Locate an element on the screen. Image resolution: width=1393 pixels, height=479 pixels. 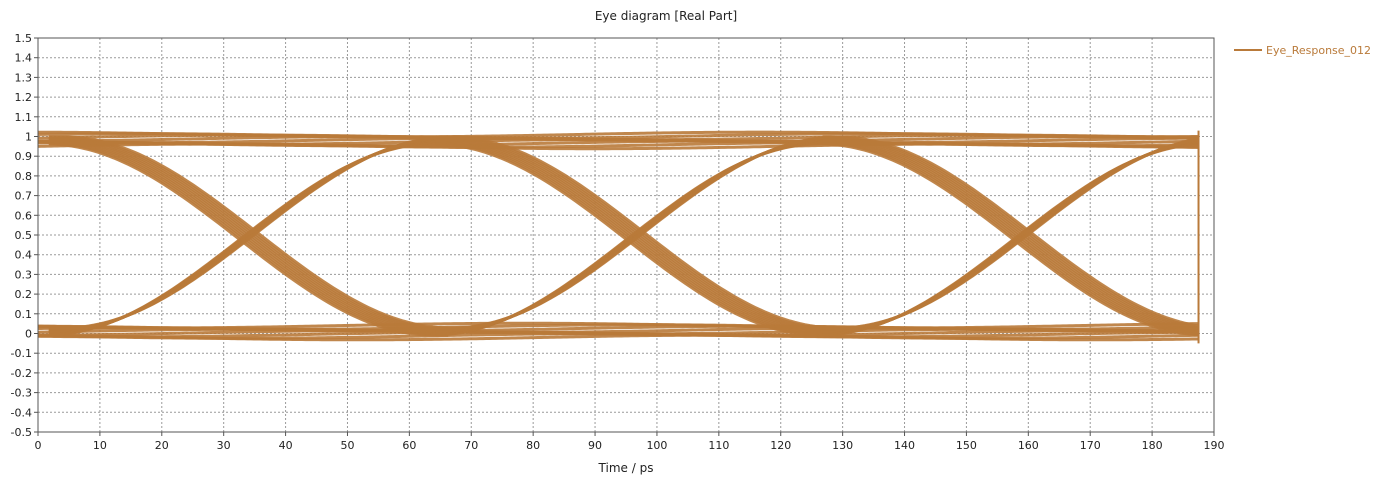
trace-high-level is located at coordinates (618, 134).